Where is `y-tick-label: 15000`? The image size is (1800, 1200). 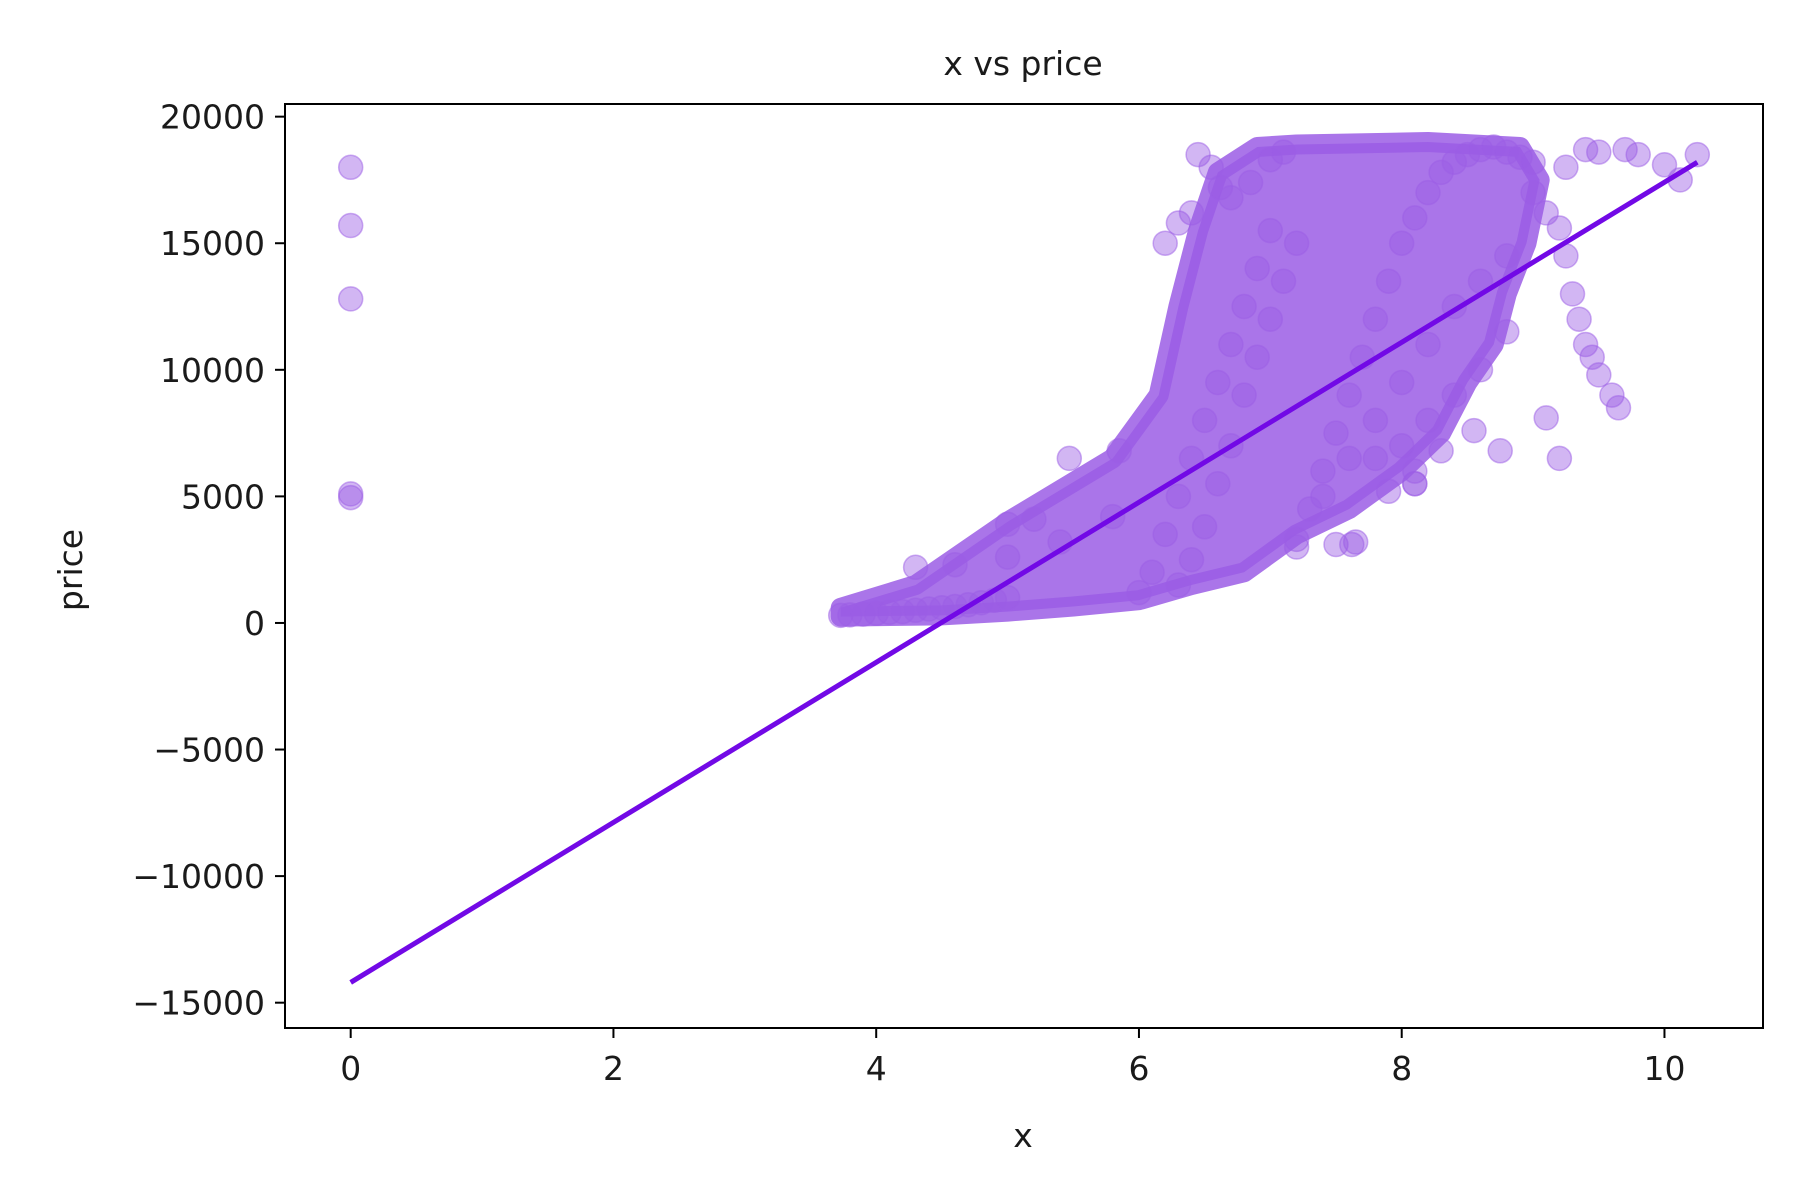
y-tick-label: 15000 is located at coordinates (212, 243).